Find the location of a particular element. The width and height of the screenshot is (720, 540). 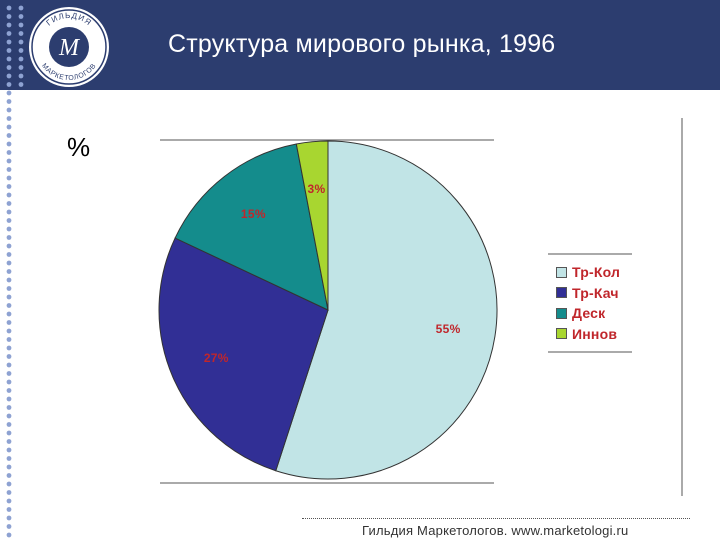

legend-item-1: Тр-Кол is located at coordinates (588, 272).